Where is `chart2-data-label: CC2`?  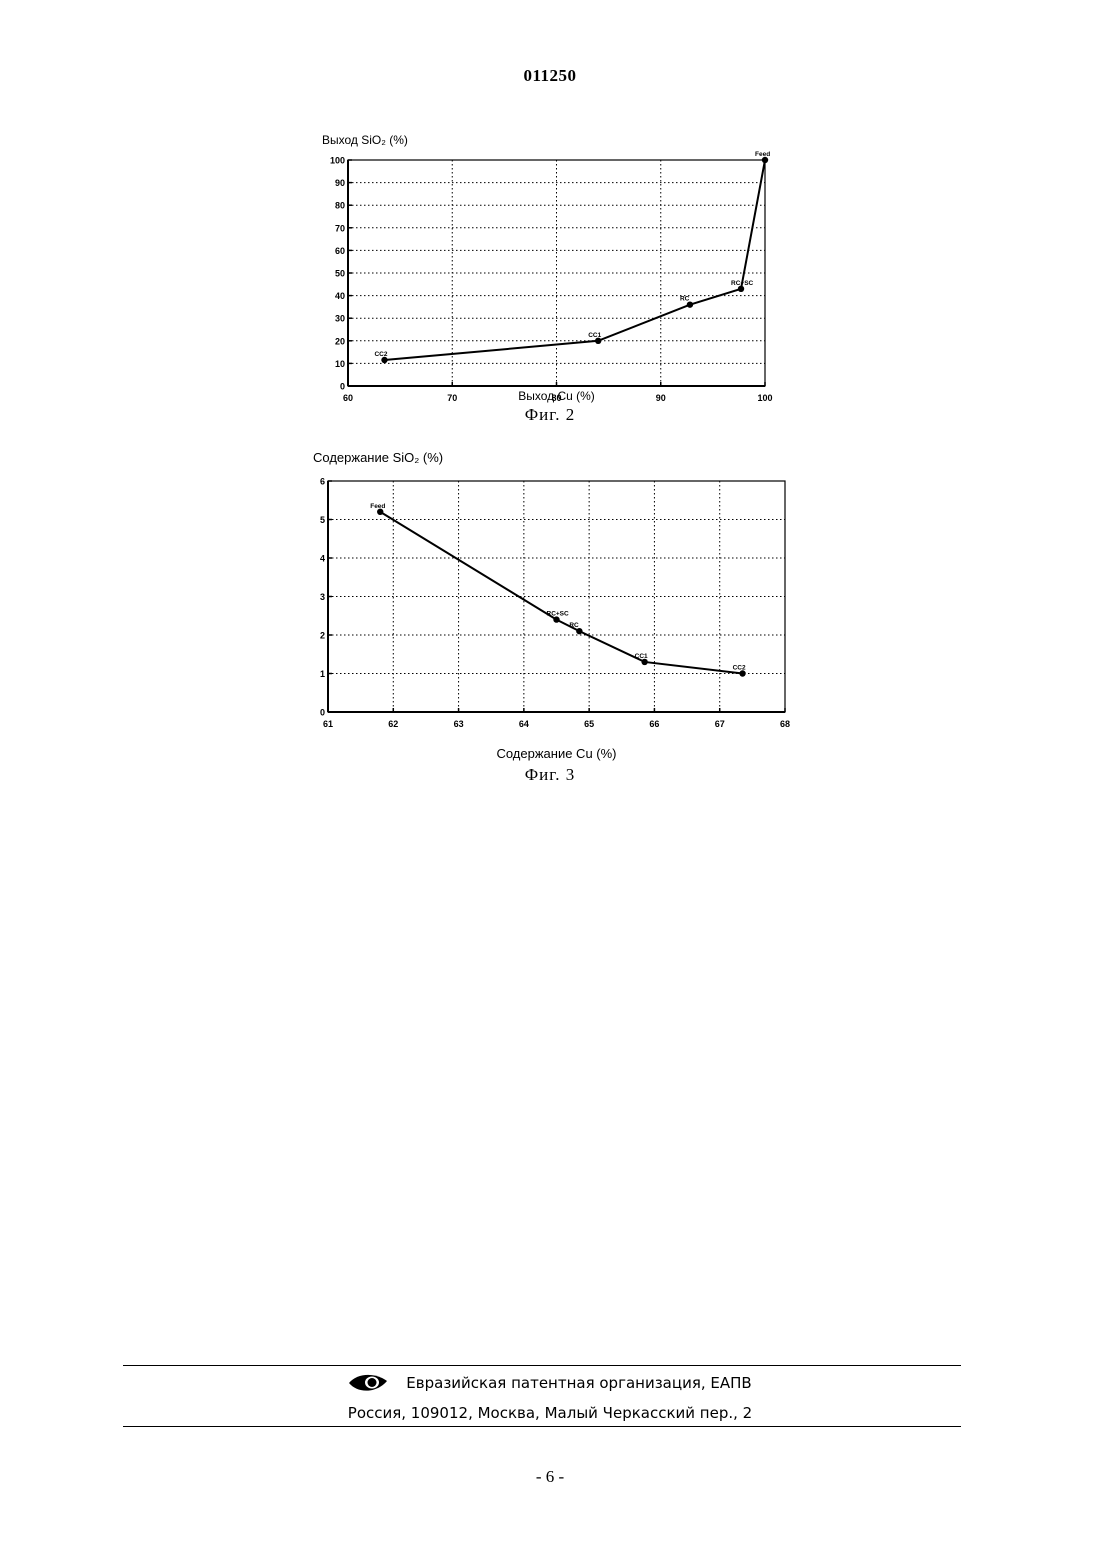 chart2-data-label: CC2 is located at coordinates (380, 354).